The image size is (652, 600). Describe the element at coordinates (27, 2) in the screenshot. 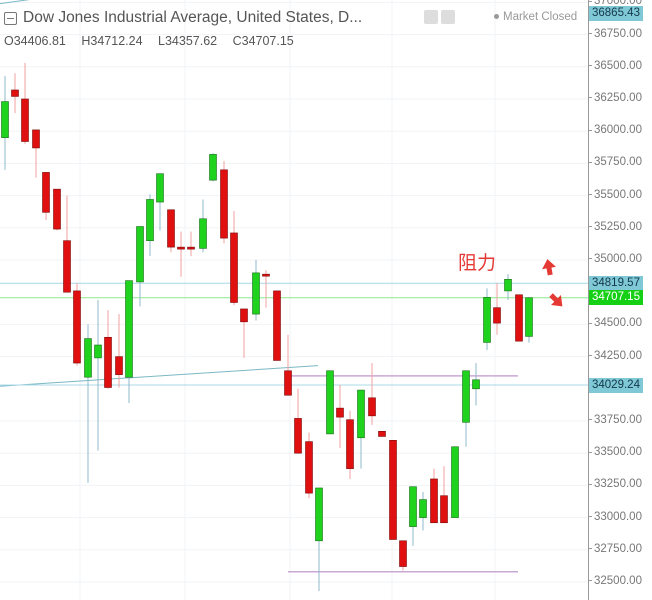

I see `upper-trendline-top` at that location.